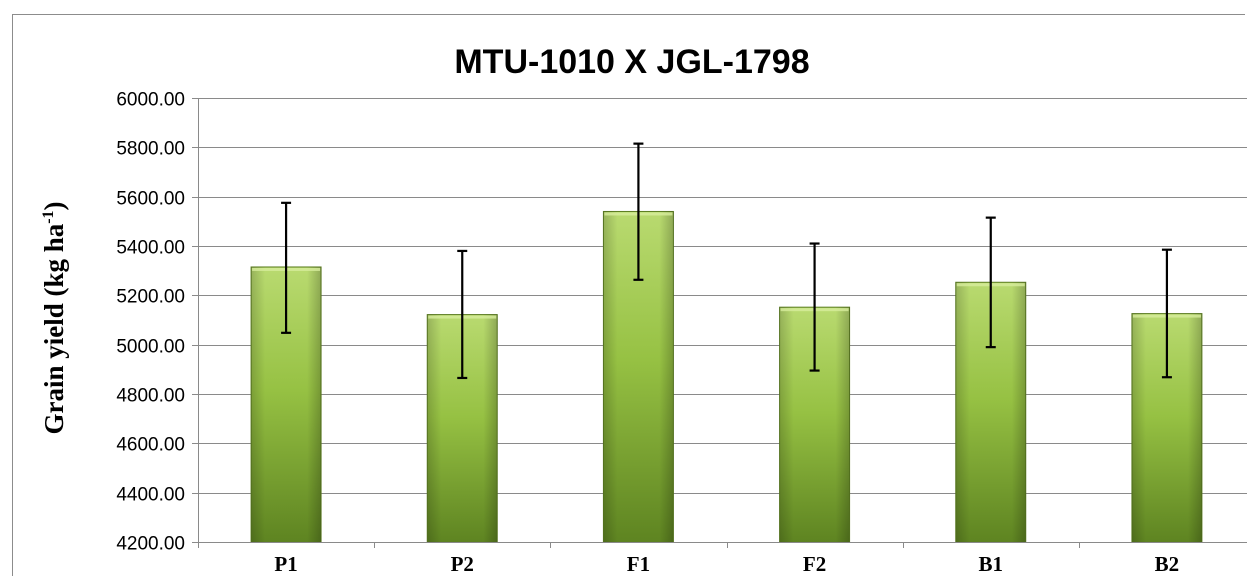 This screenshot has height=578, width=1247. What do you see at coordinates (150, 199) in the screenshot?
I see `y-tick-label: 5600.00` at bounding box center [150, 199].